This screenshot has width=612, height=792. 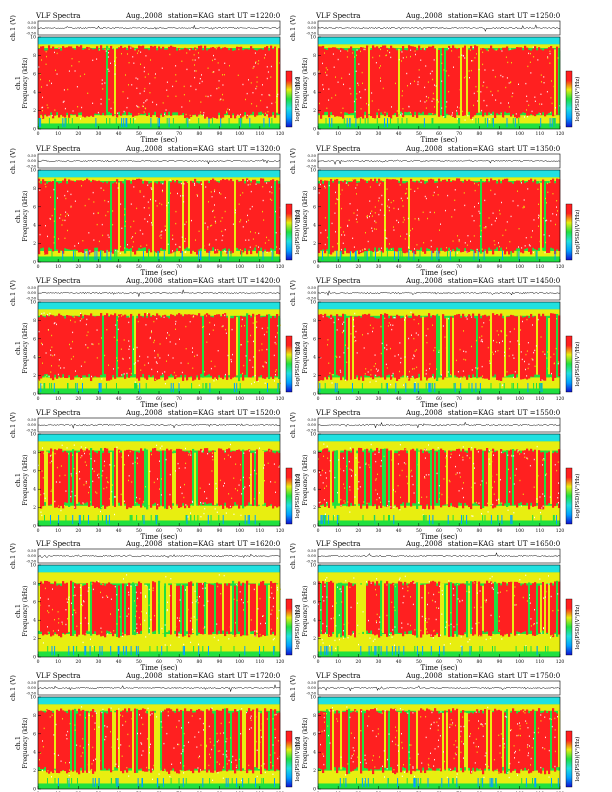 What do you see at coordinates (139, 267) in the screenshot?
I see `x-tick-label: 50` at bounding box center [139, 267].